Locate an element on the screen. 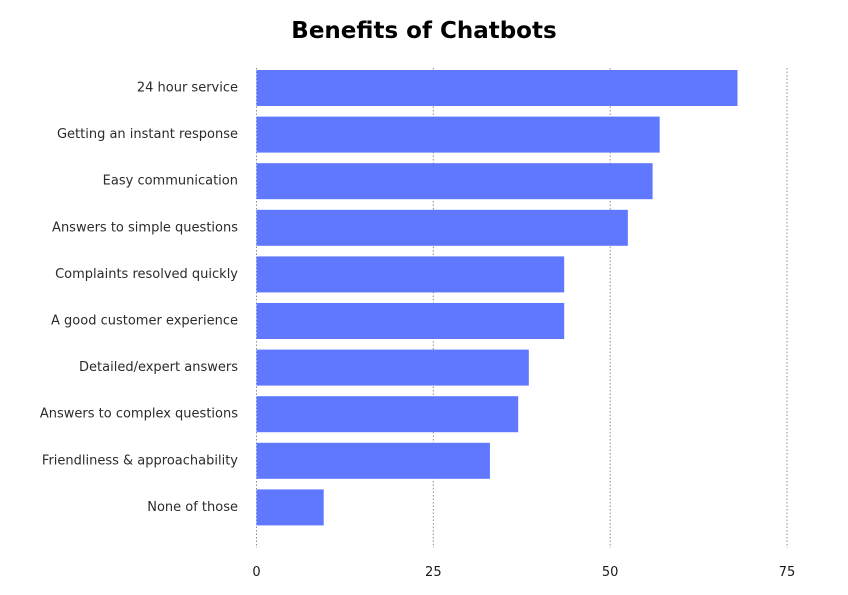 The height and width of the screenshot is (595, 848). category-label: 24 hour service is located at coordinates (187, 88).